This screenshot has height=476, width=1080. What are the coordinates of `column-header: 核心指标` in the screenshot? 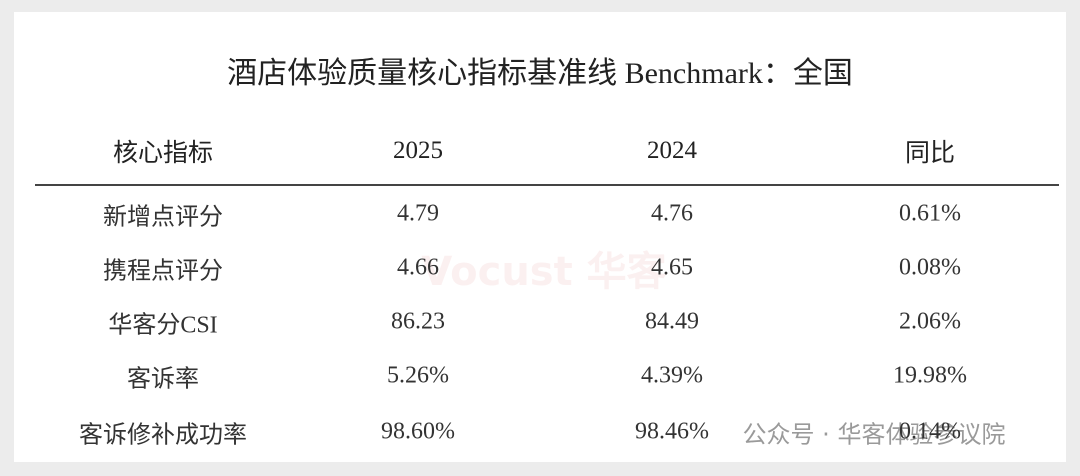 It's located at (163, 153).